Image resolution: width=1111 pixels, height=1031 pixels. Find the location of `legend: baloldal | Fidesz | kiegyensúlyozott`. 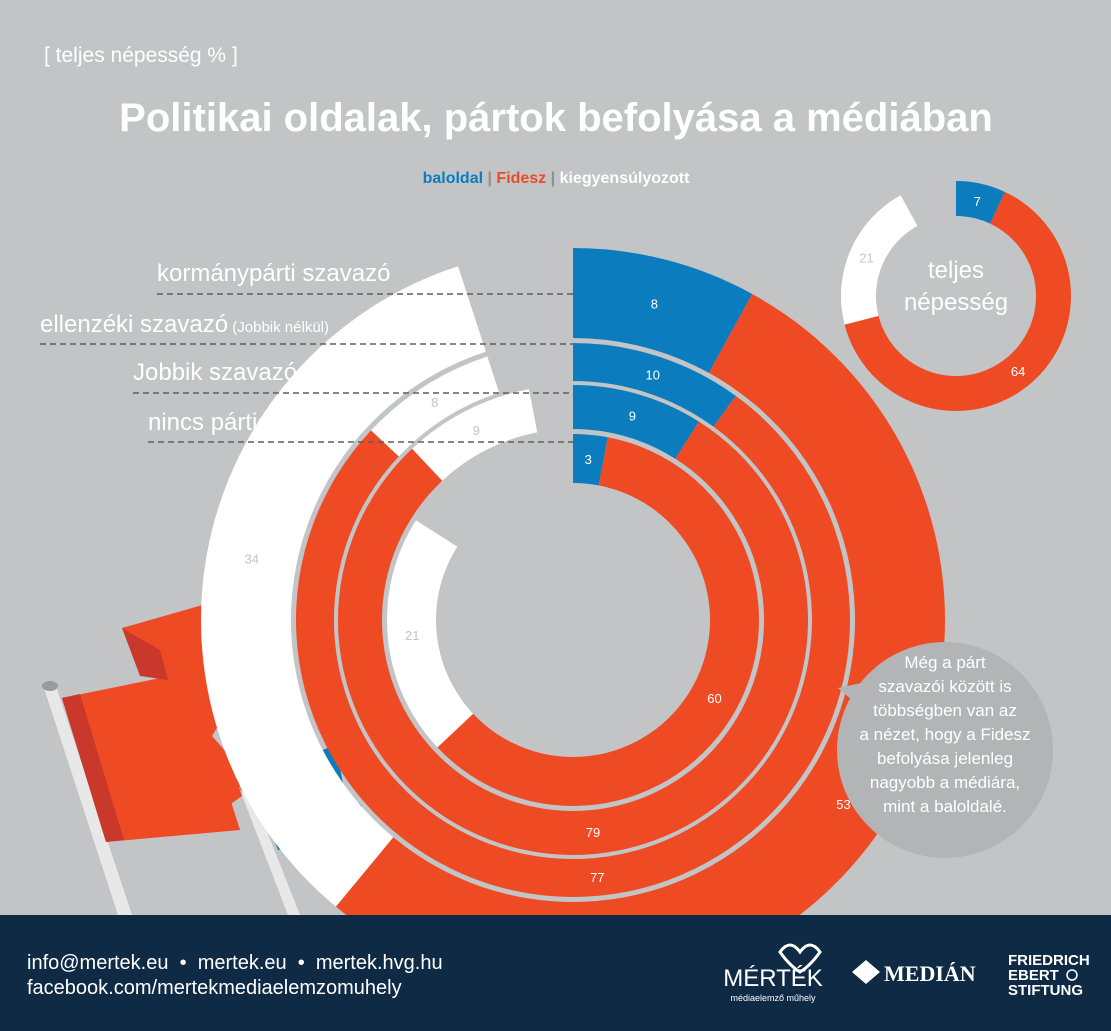

legend: baloldal | Fidesz | kiegyensúlyozott is located at coordinates (557, 178).